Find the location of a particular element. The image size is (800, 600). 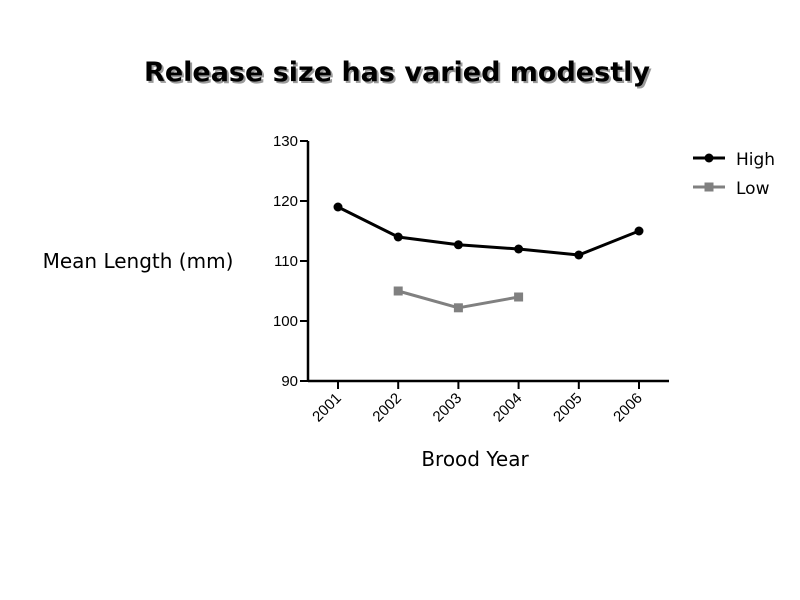

x-tick-label: 2002 is located at coordinates (387, 408).